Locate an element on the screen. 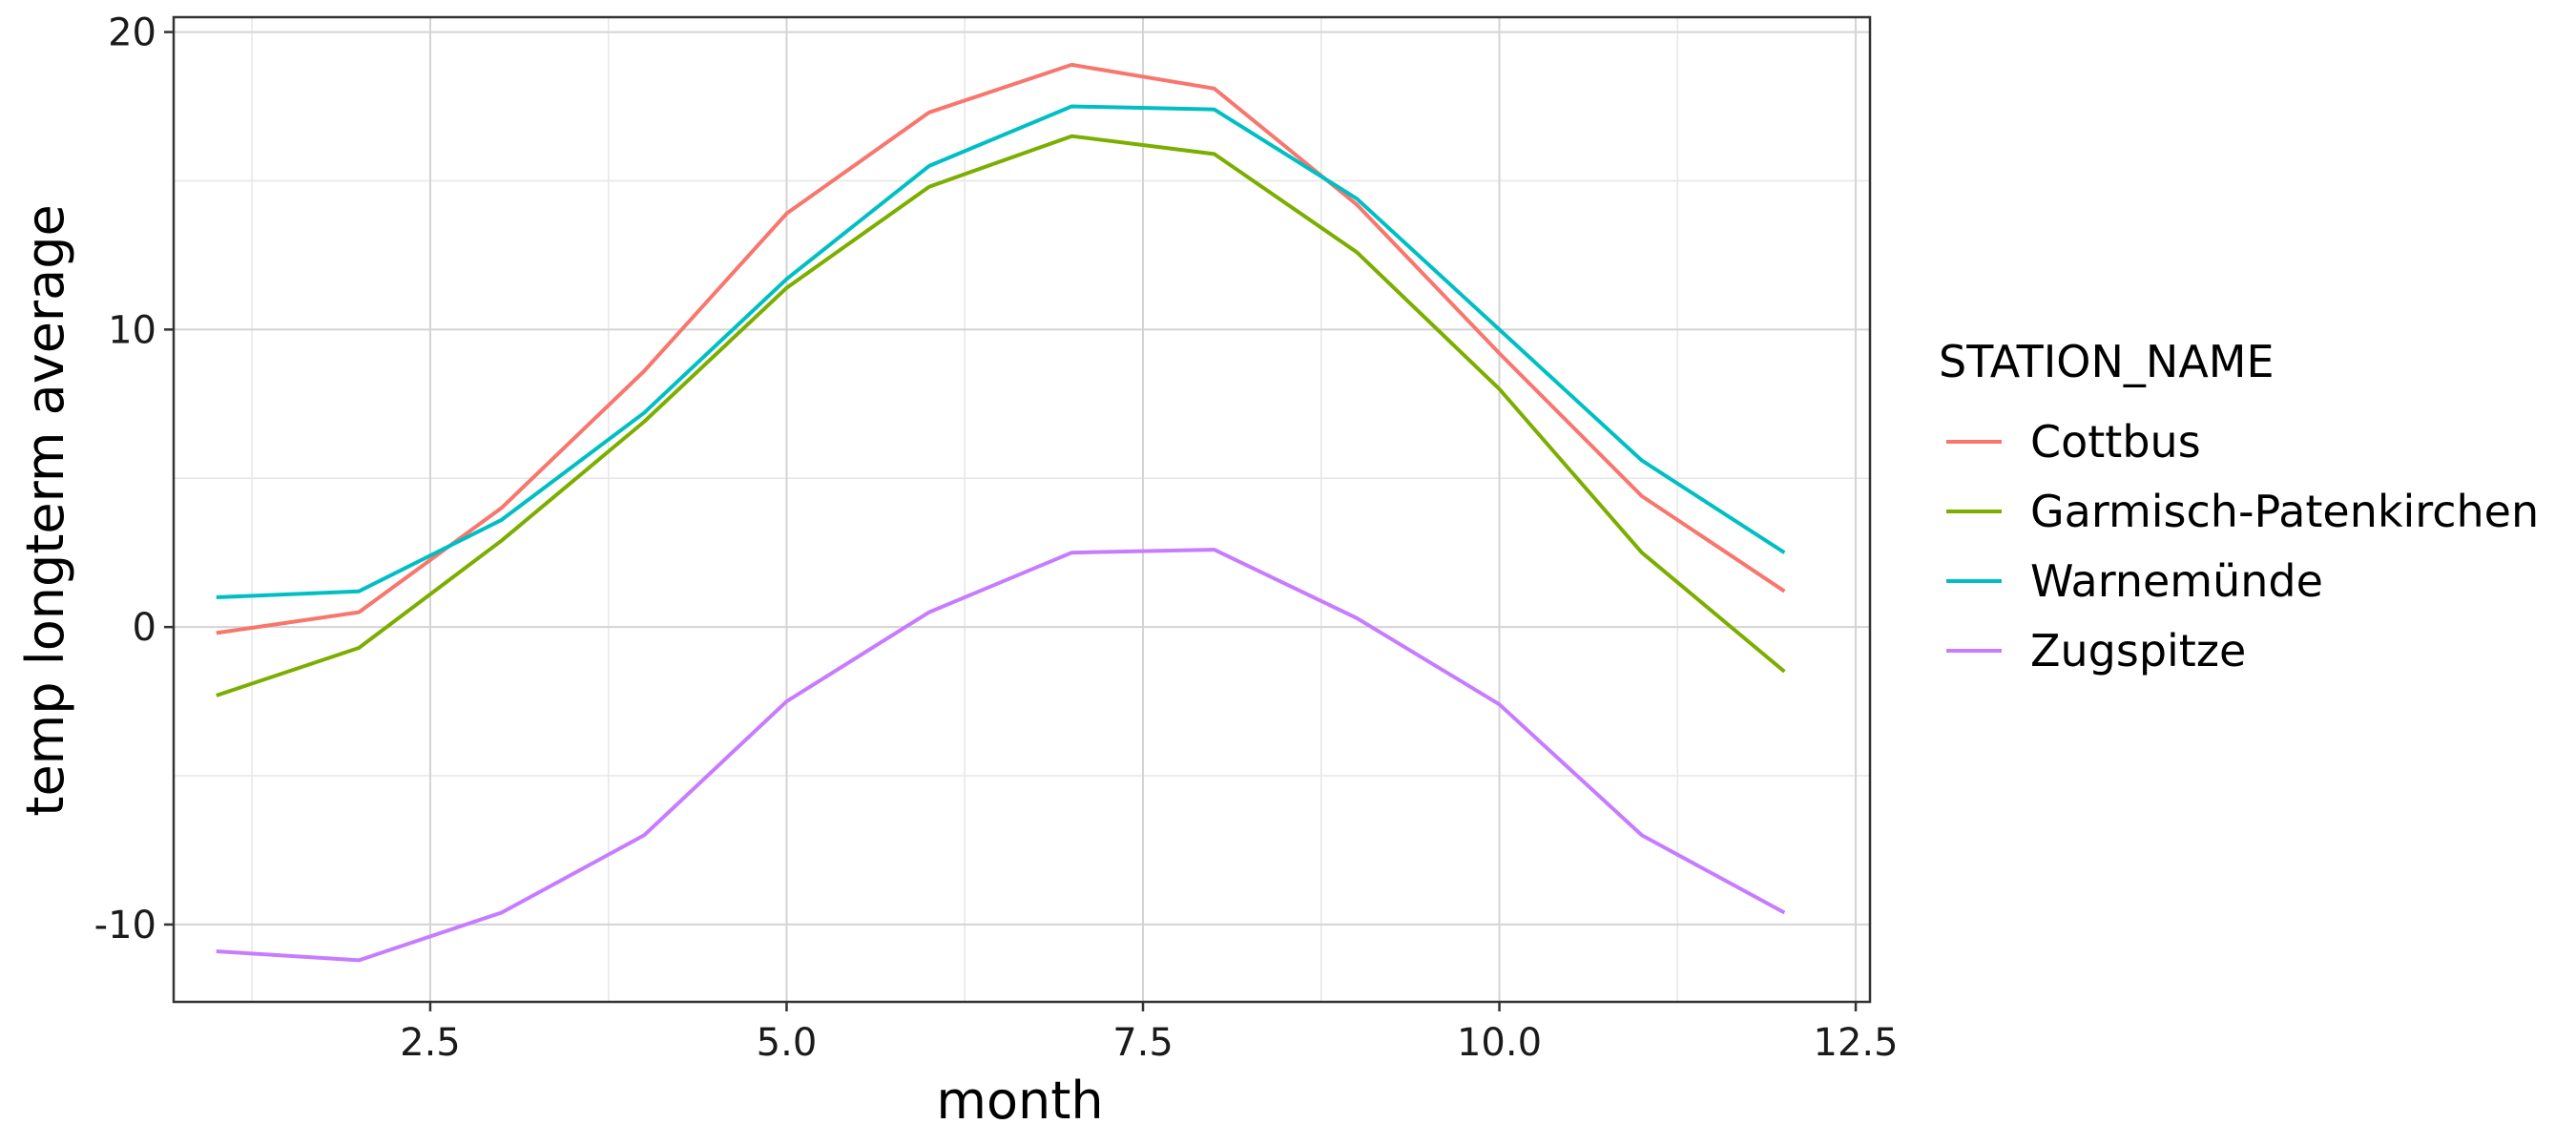 The height and width of the screenshot is (1145, 2576). y-tick-label: 0 is located at coordinates (144, 628).